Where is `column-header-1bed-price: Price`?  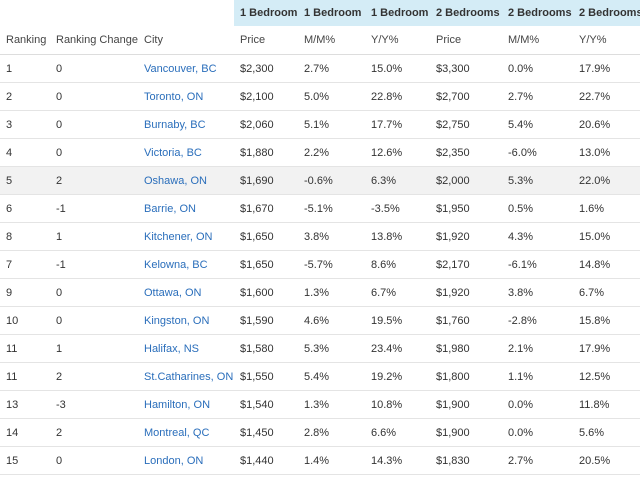 column-header-1bed-price: Price is located at coordinates (266, 40).